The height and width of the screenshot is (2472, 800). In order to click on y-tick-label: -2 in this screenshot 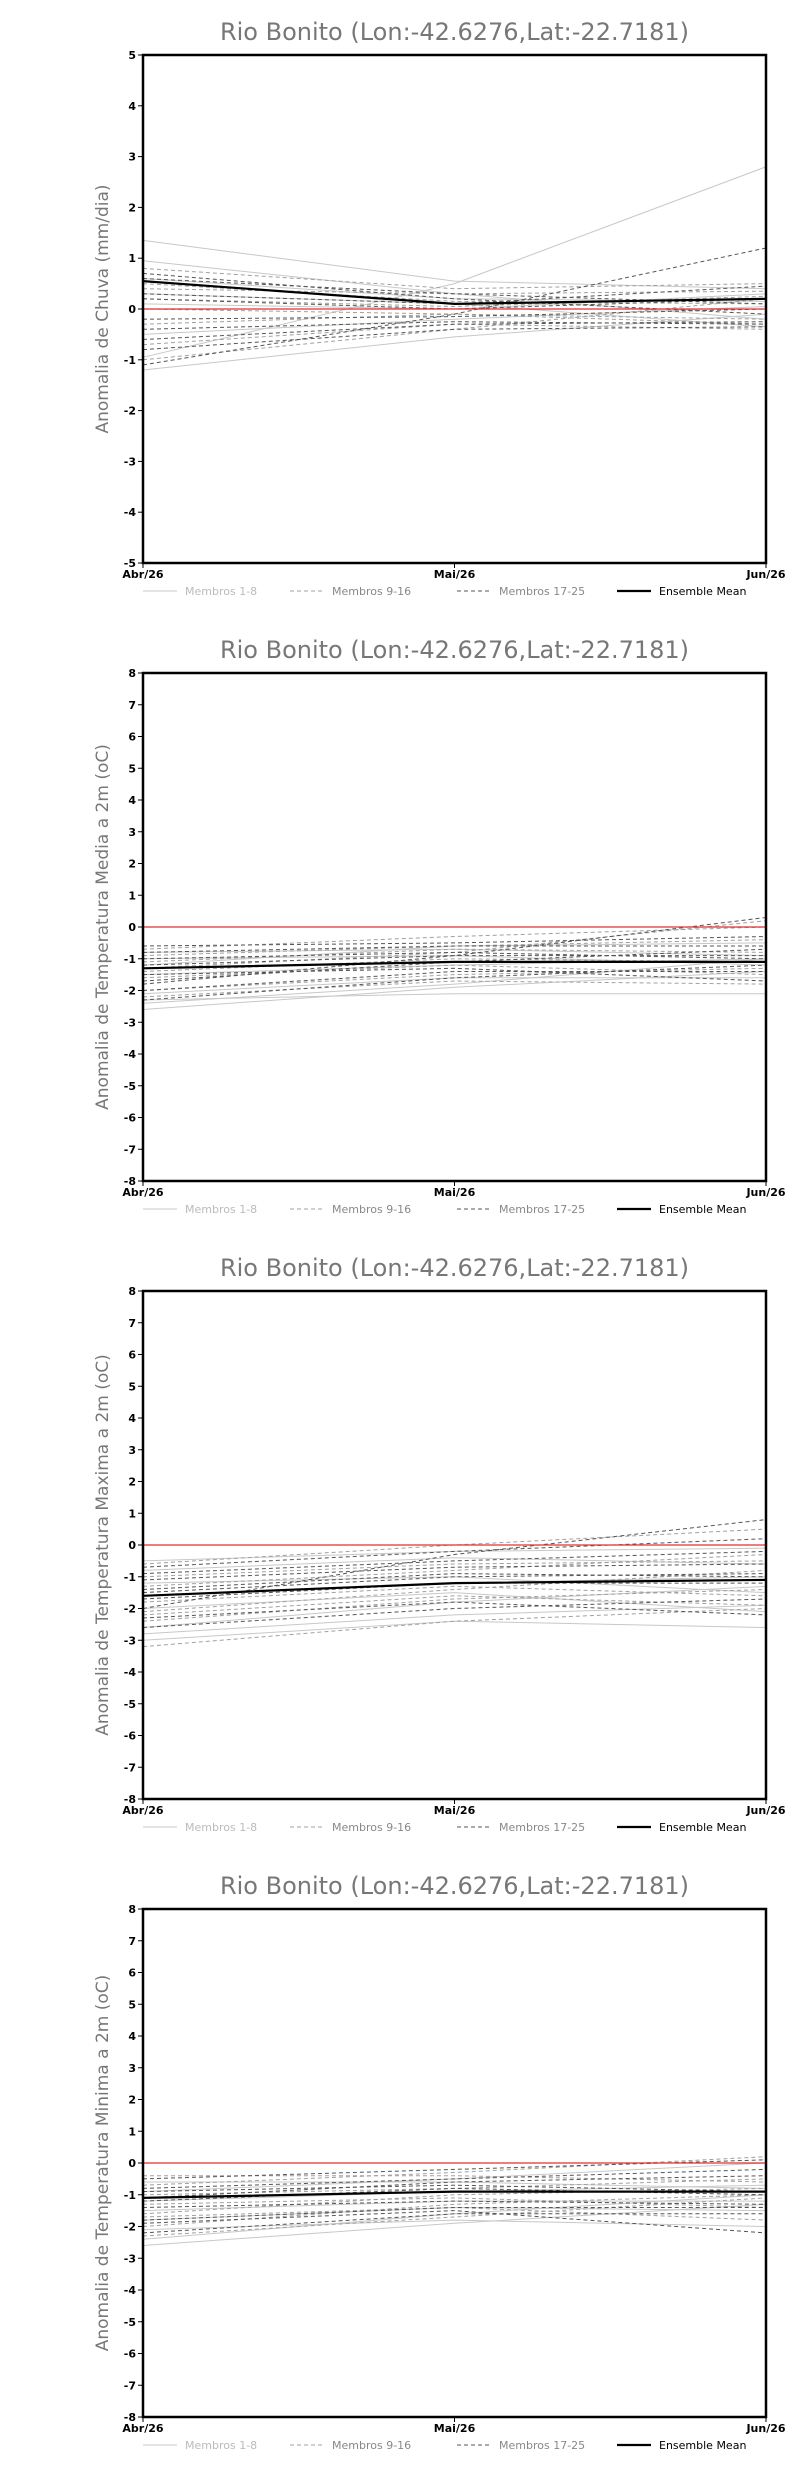, I will do `click(130, 1609)`.